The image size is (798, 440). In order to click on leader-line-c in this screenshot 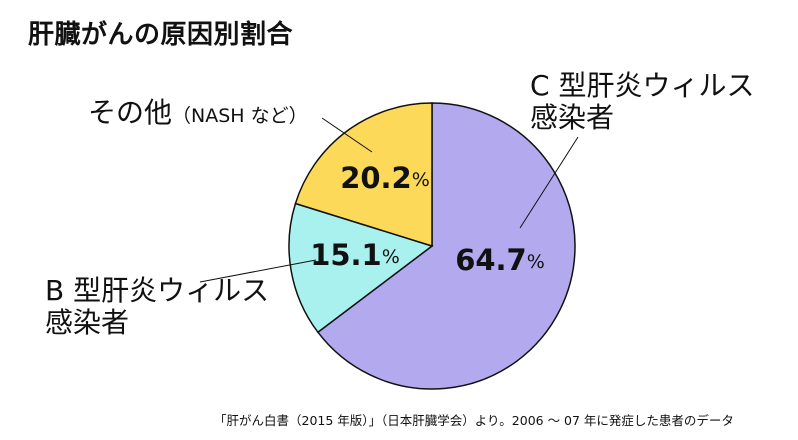, I will do `click(549, 182)`.